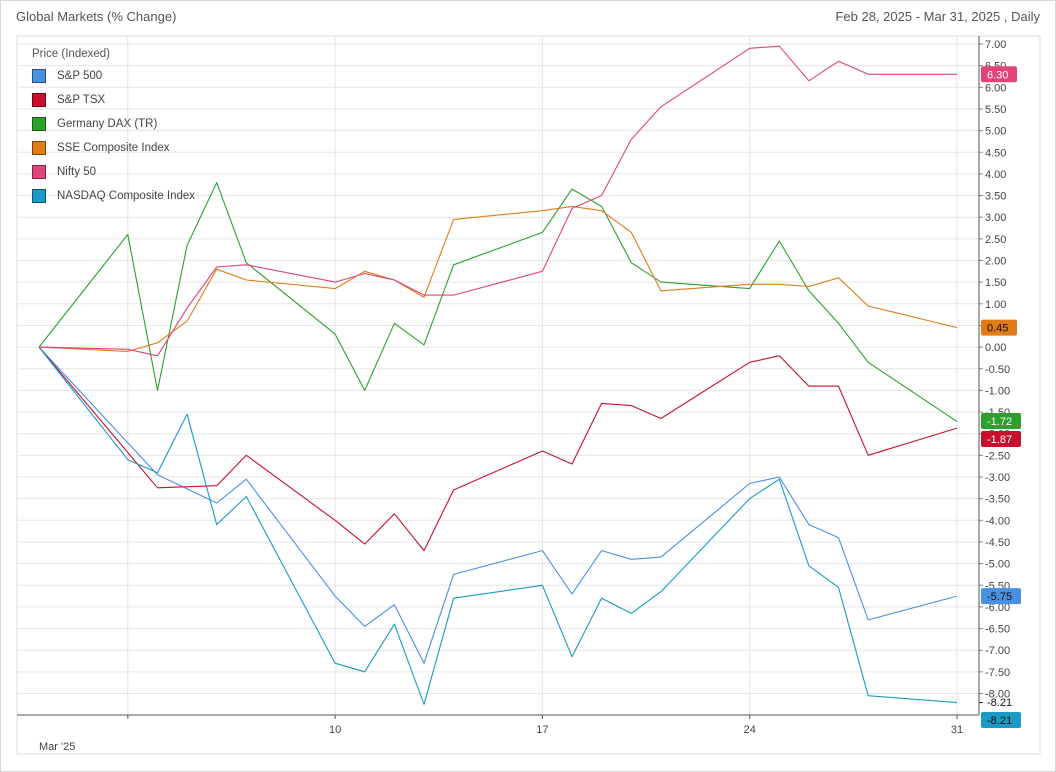  Describe the element at coordinates (113, 148) in the screenshot. I see `legend-label: SSE Composite Index` at that location.